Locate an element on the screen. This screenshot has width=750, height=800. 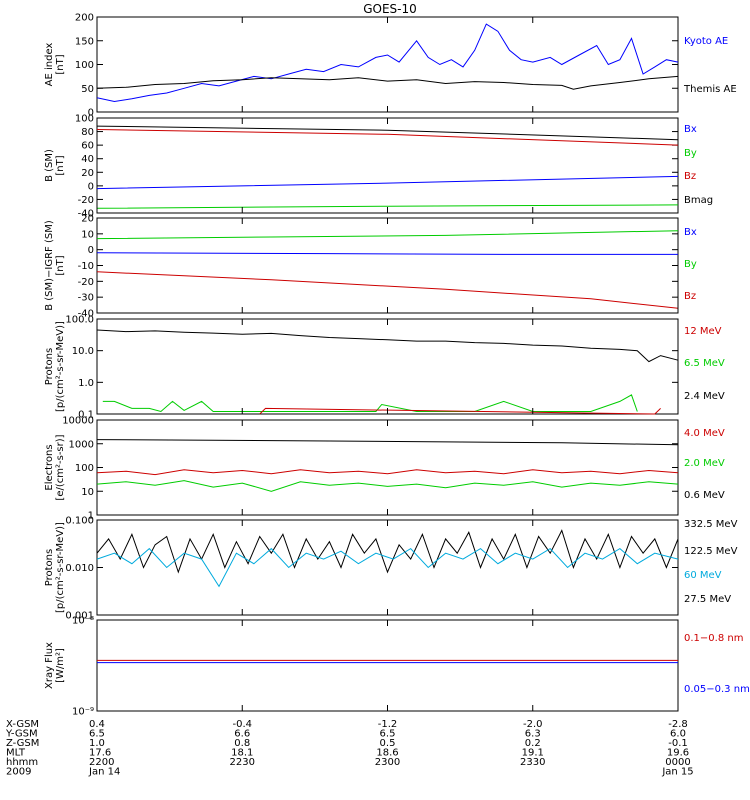
y-axis-label: AE index is located at coordinates (49, 65).